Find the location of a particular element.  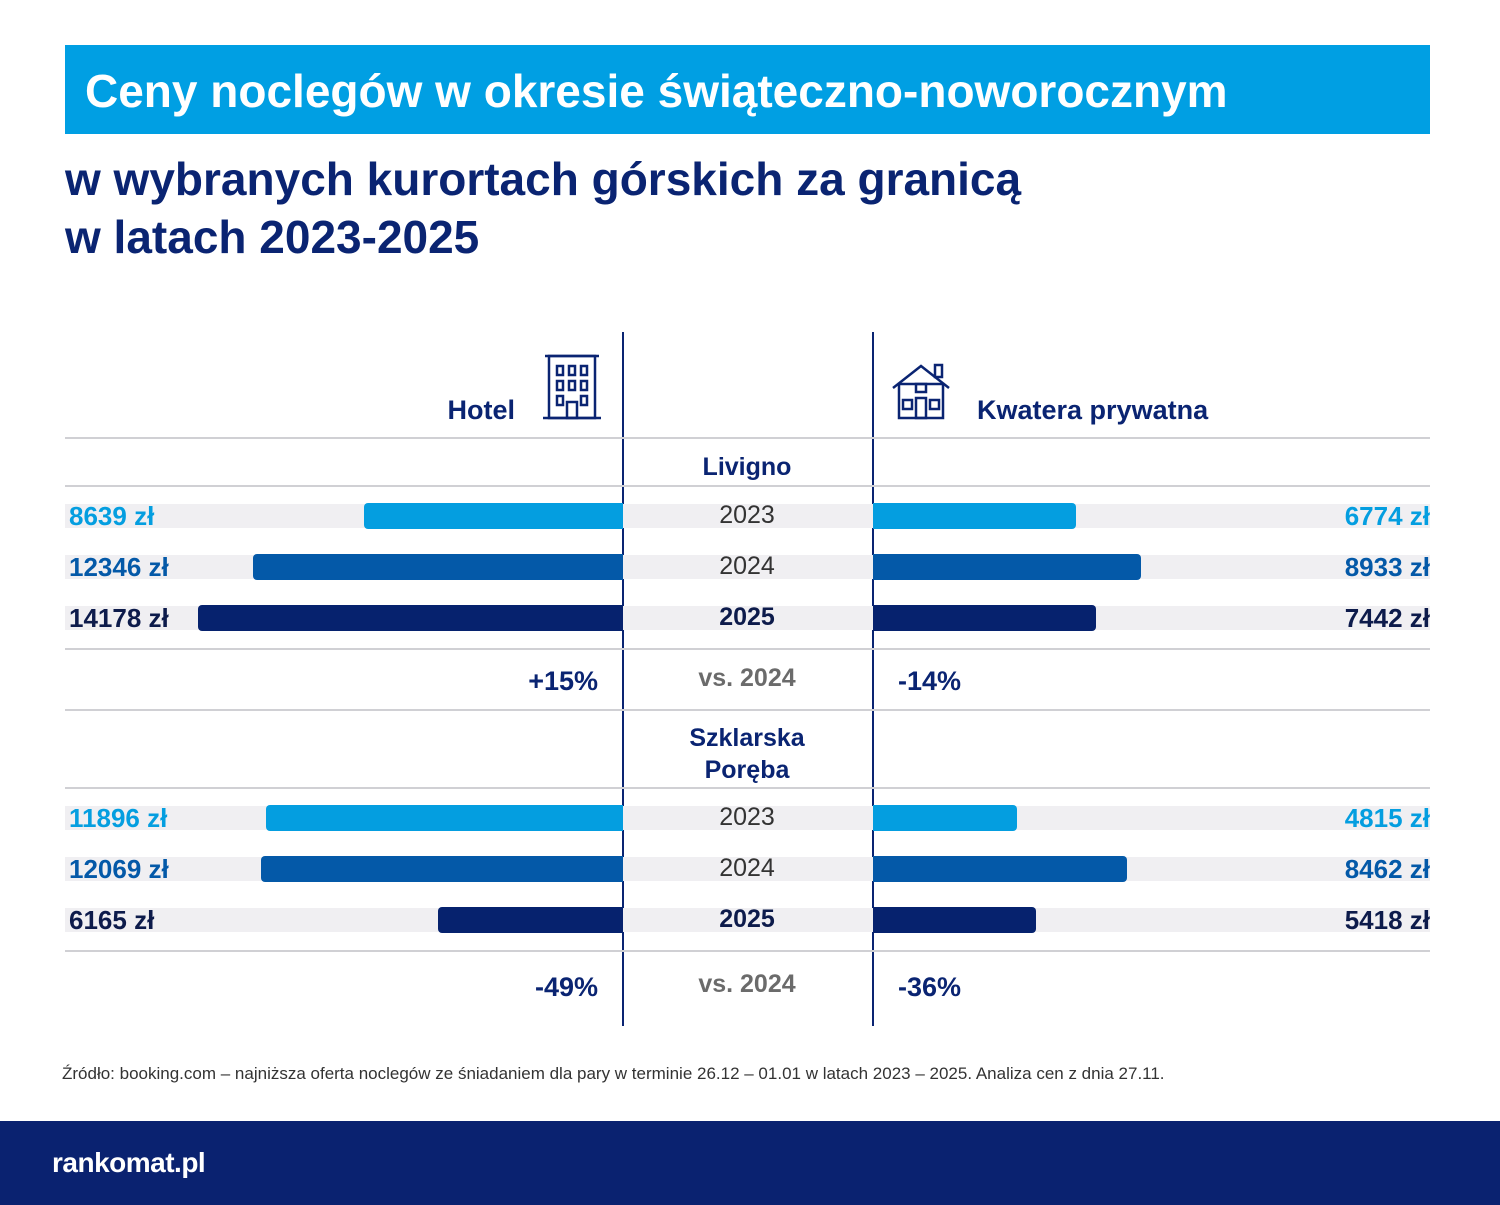

hotel-icon is located at coordinates (572, 387).